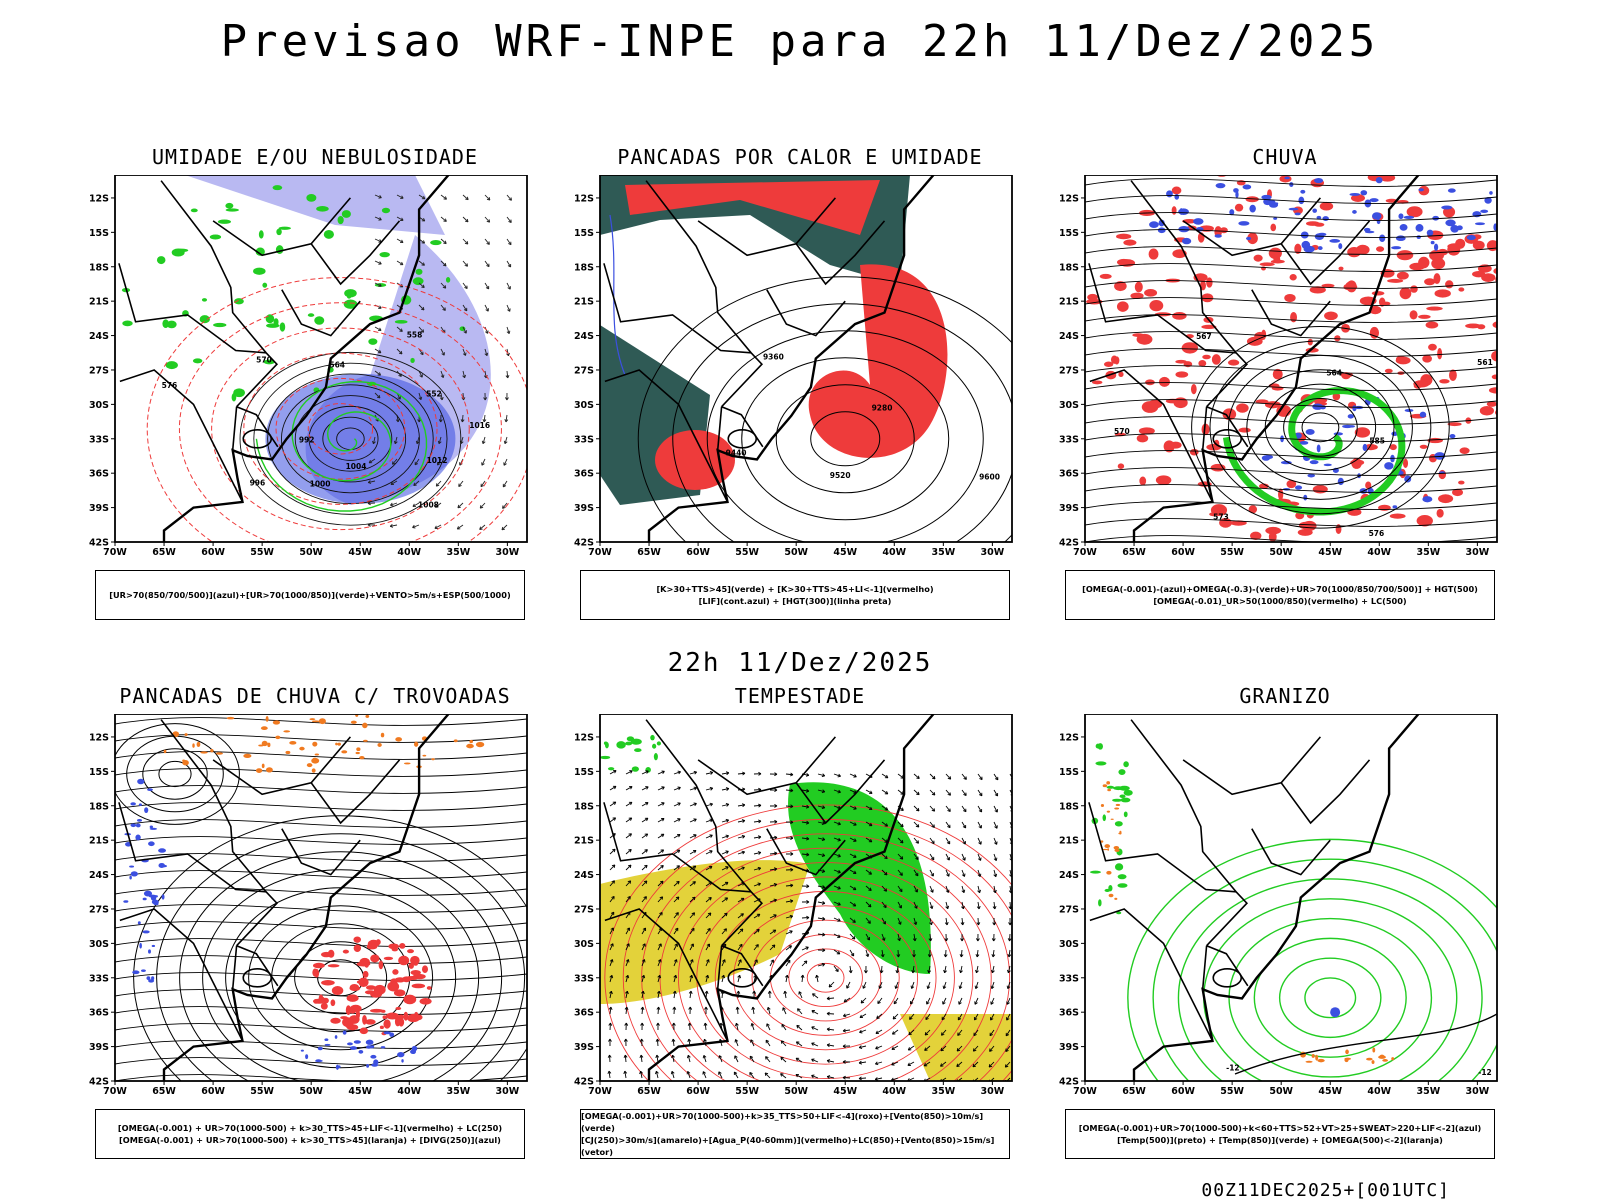 Image resolution: width=1600 pixels, height=1201 pixels. I want to click on lon-label: 60W, so click(698, 552).